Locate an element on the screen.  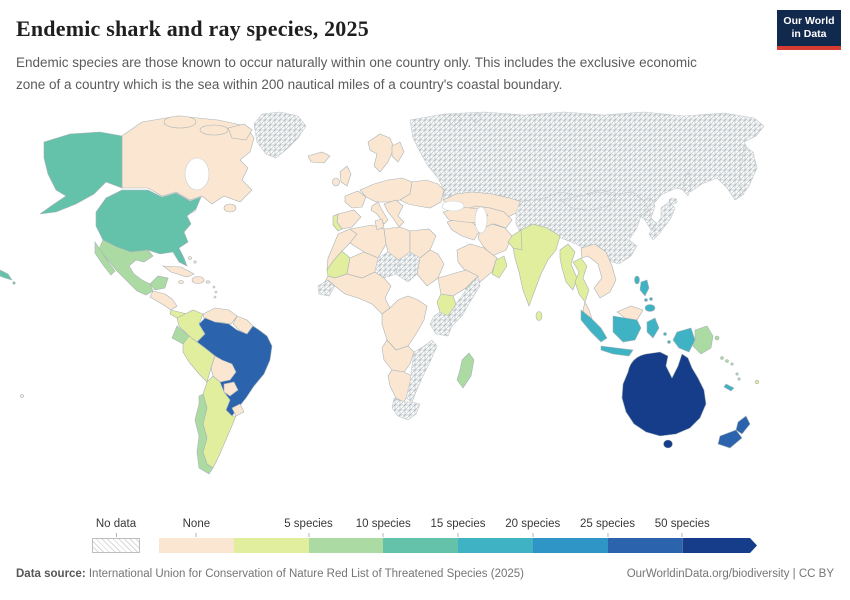
kalimantan is located at coordinates (627, 329).